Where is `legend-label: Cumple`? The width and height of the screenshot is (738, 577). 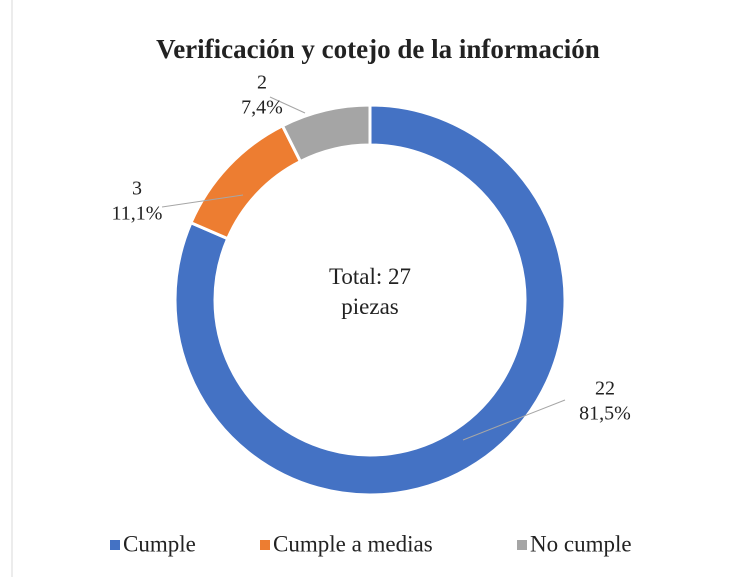
legend-label: Cumple is located at coordinates (159, 543).